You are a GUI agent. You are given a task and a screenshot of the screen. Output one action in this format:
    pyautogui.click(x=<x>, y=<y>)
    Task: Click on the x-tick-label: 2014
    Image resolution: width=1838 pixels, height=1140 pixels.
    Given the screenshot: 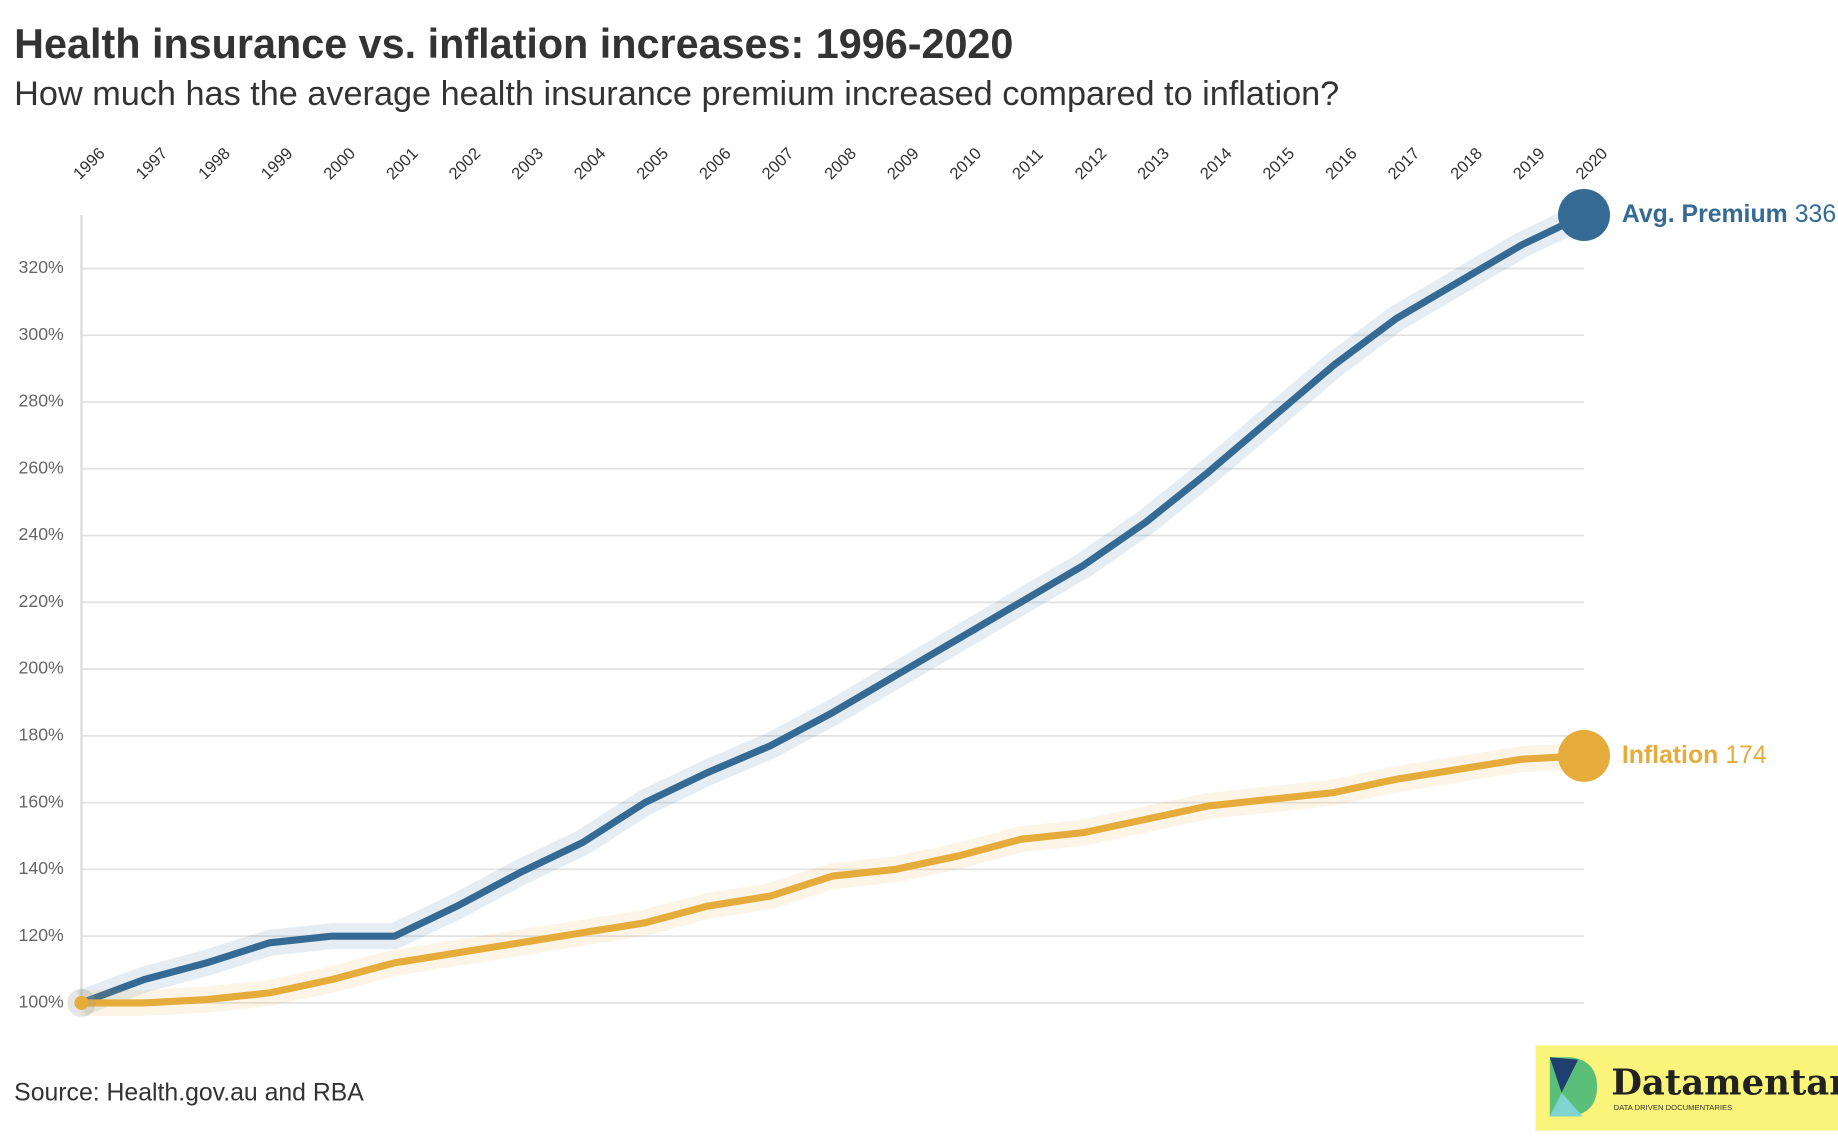 What is the action you would take?
    pyautogui.click(x=1215, y=163)
    